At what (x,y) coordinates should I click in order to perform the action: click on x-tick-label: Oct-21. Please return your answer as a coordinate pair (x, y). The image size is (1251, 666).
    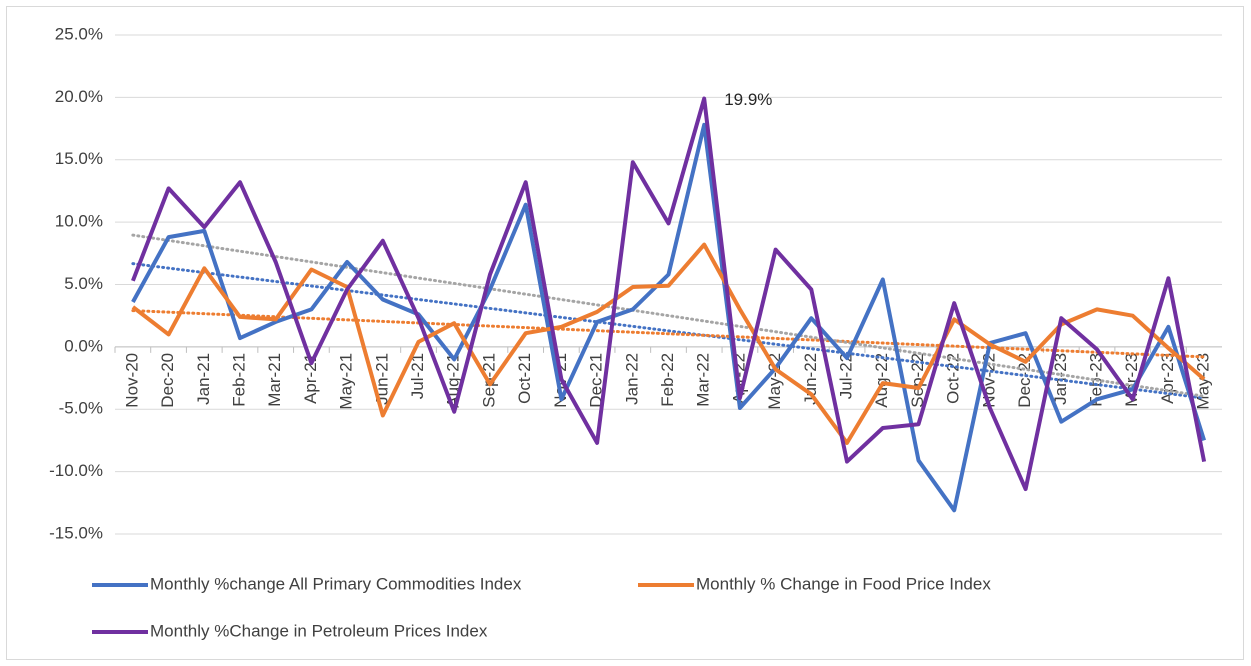
    Looking at the image, I should click on (524, 378).